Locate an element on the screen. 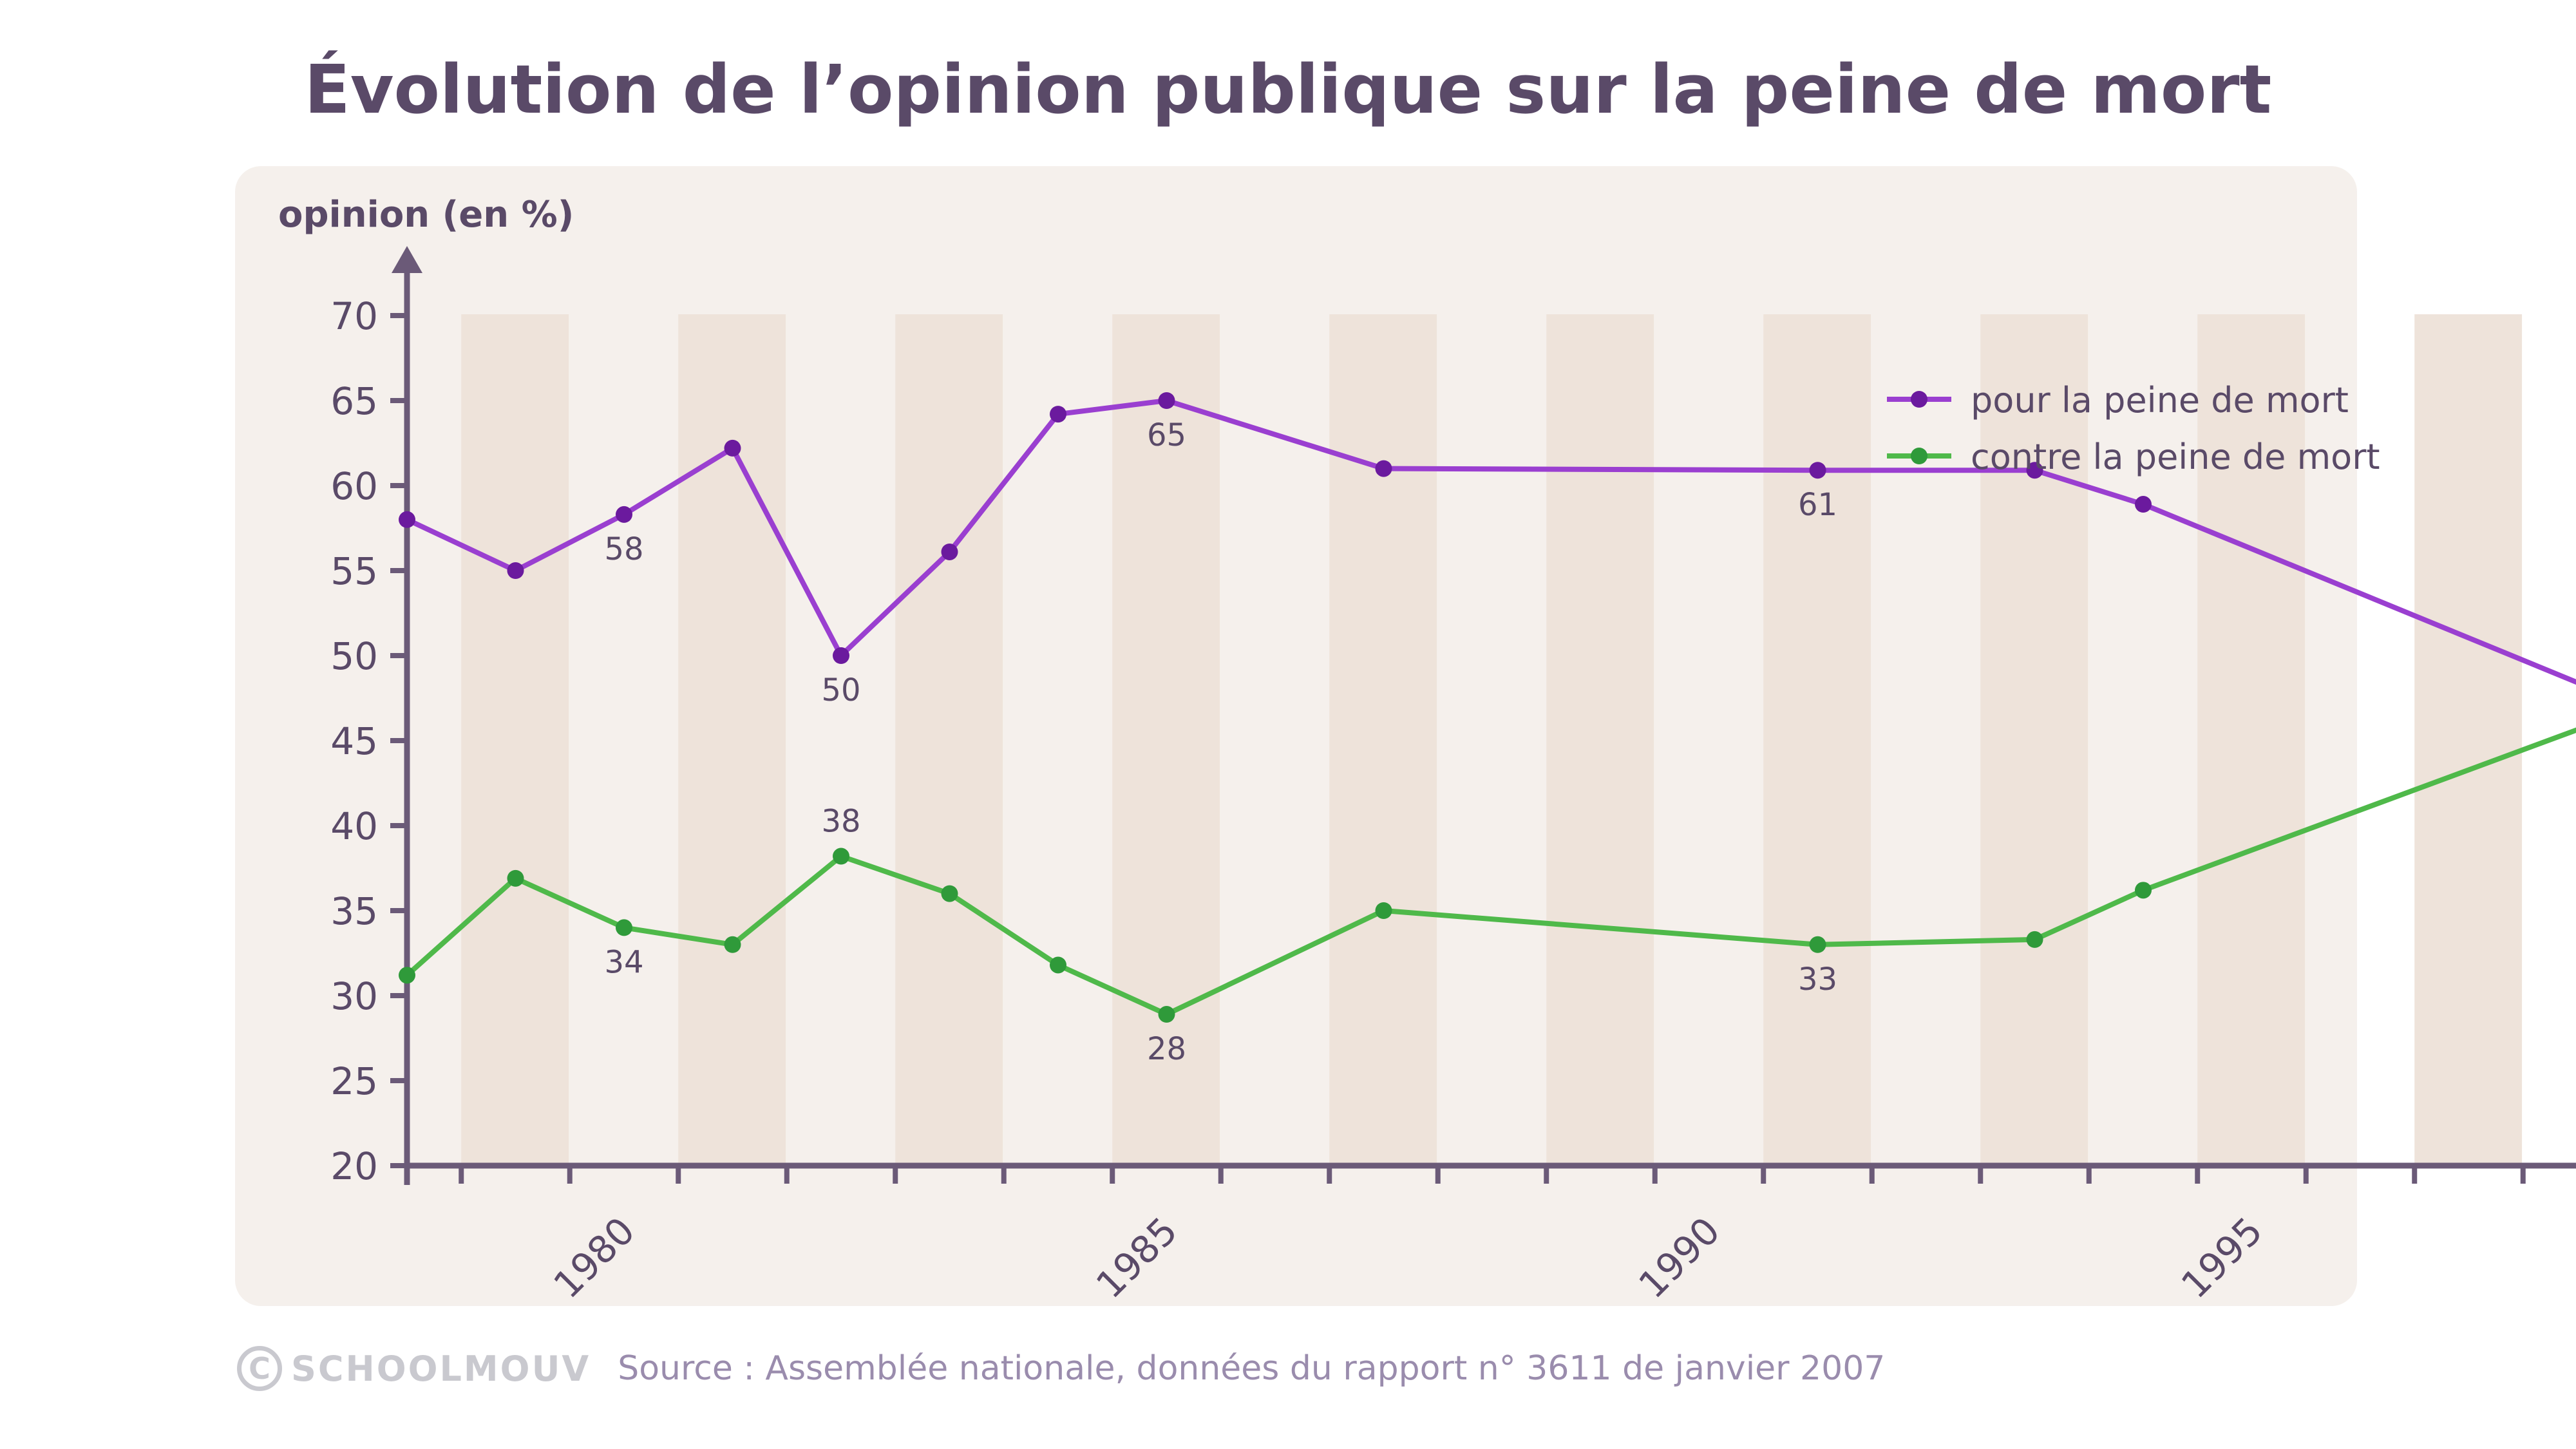  legend-marker-contre is located at coordinates (1919, 456).